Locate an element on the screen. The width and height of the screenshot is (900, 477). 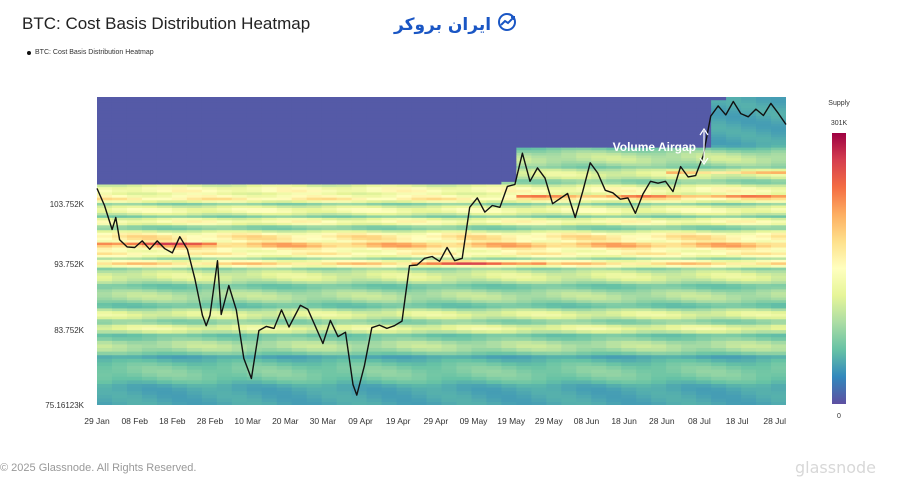
series-legend: BTC: Cost Basis Distribution Heatmap is located at coordinates (90, 52).